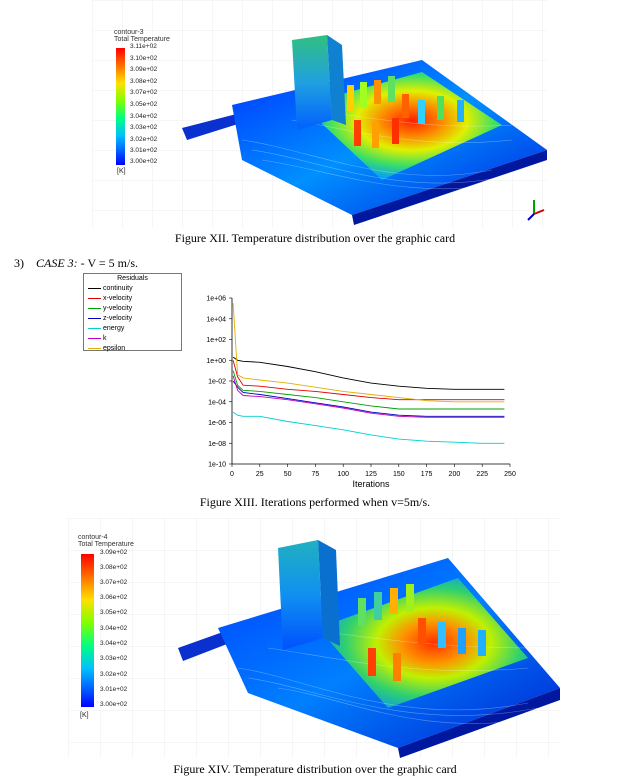 This screenshot has height=779, width=630. I want to click on colorbar-12-level: 3.08e+02, so click(144, 81).